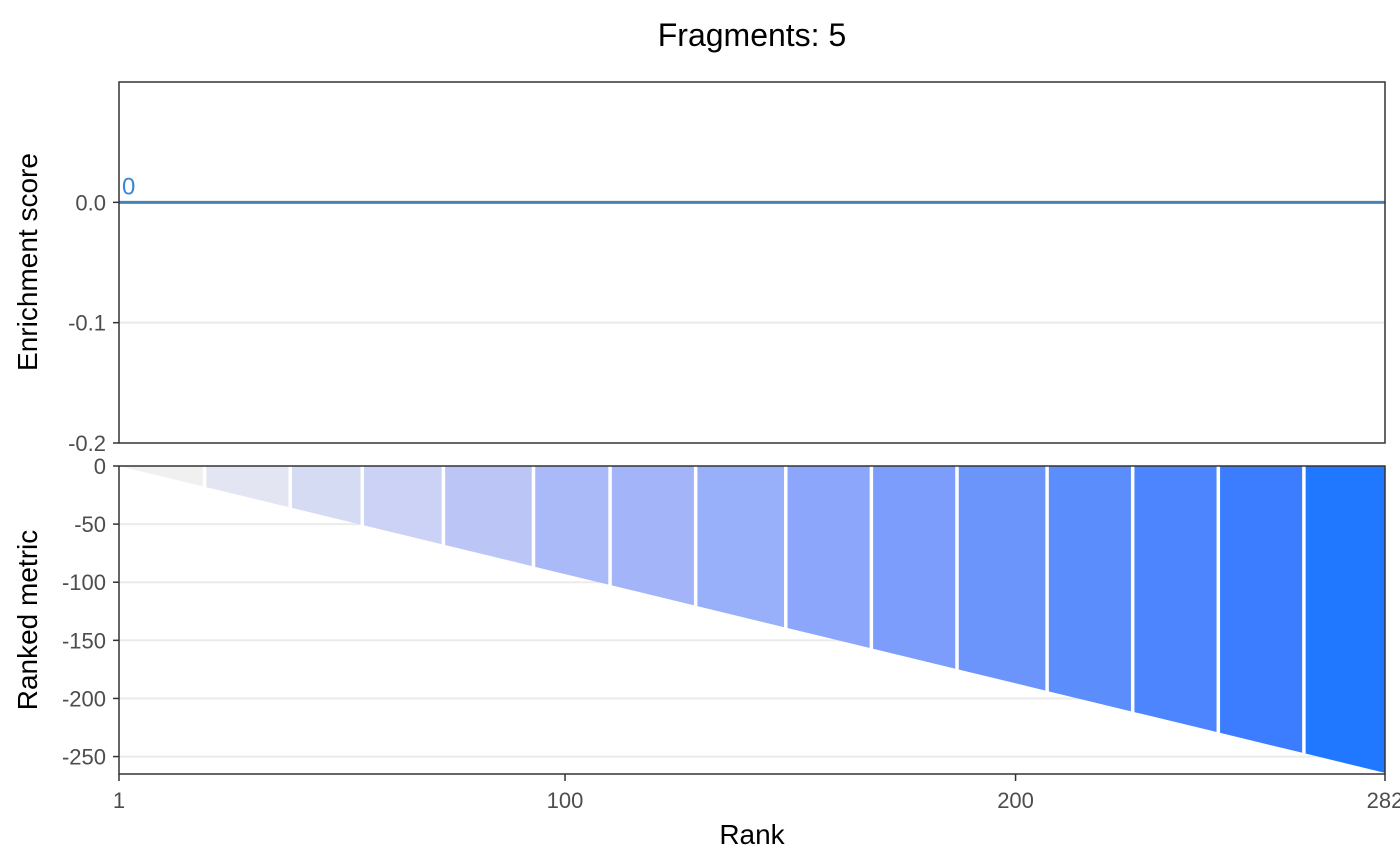 The height and width of the screenshot is (866, 1400). I want to click on rm-y-tick-label: -250, so click(84, 757).